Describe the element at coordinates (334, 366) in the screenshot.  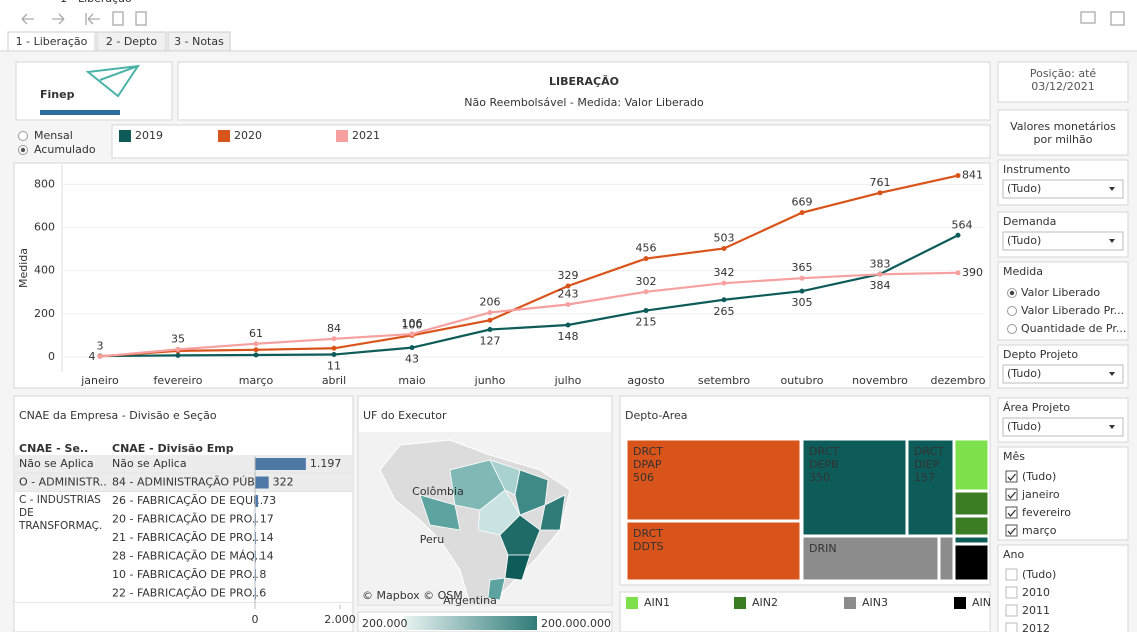
I see `data-label: 11` at that location.